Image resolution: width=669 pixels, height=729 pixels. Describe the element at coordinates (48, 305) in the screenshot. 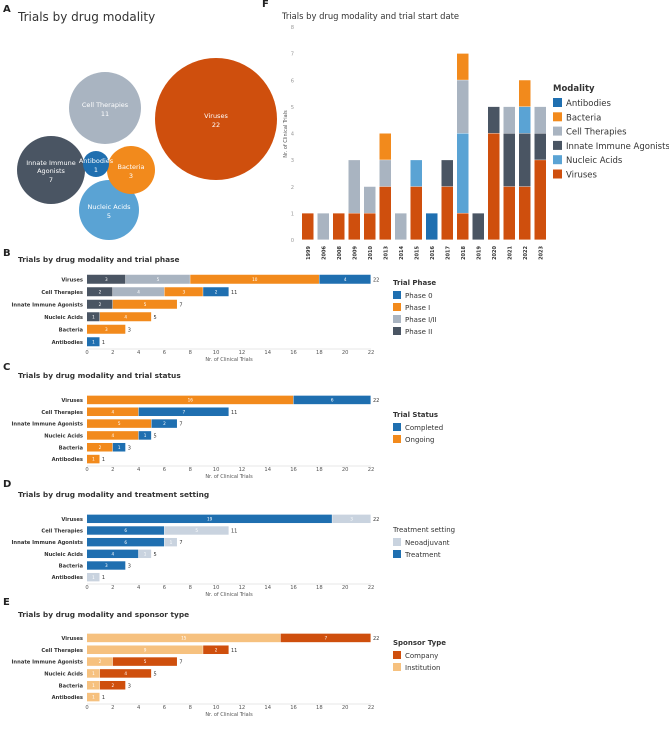

I see `category-label-innate-immune-agonists: Innate Immune Agonists` at that location.